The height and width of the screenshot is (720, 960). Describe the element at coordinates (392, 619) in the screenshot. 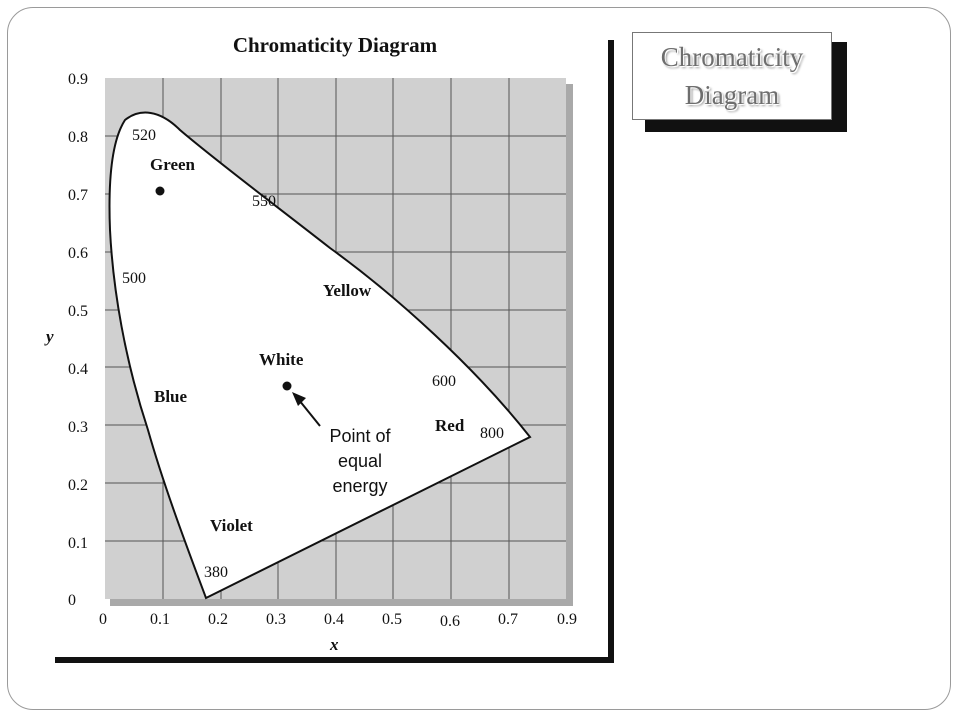

I see `x-tick: 0.5` at that location.